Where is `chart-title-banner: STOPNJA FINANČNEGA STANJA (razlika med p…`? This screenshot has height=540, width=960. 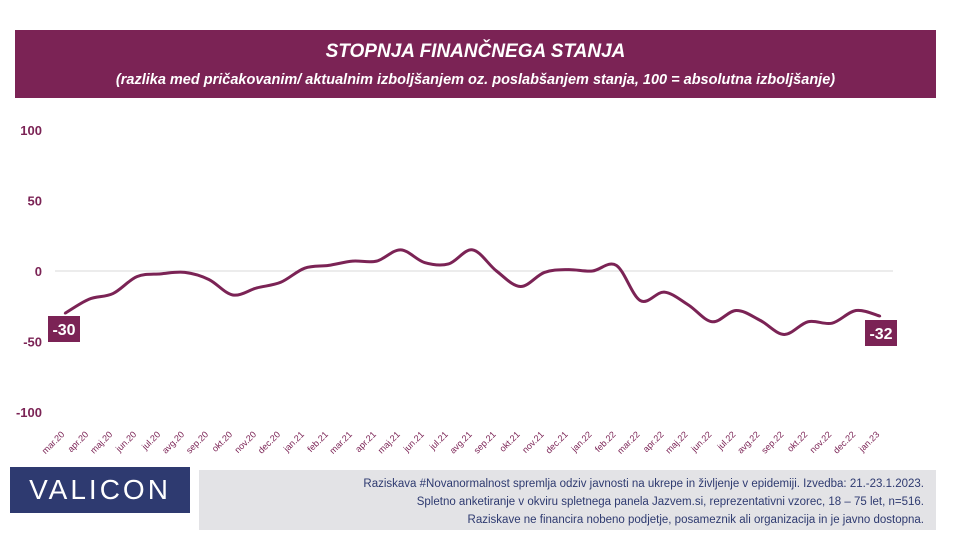
chart-title-banner: STOPNJA FINANČNEGA STANJA (razlika med p… is located at coordinates (475, 64).